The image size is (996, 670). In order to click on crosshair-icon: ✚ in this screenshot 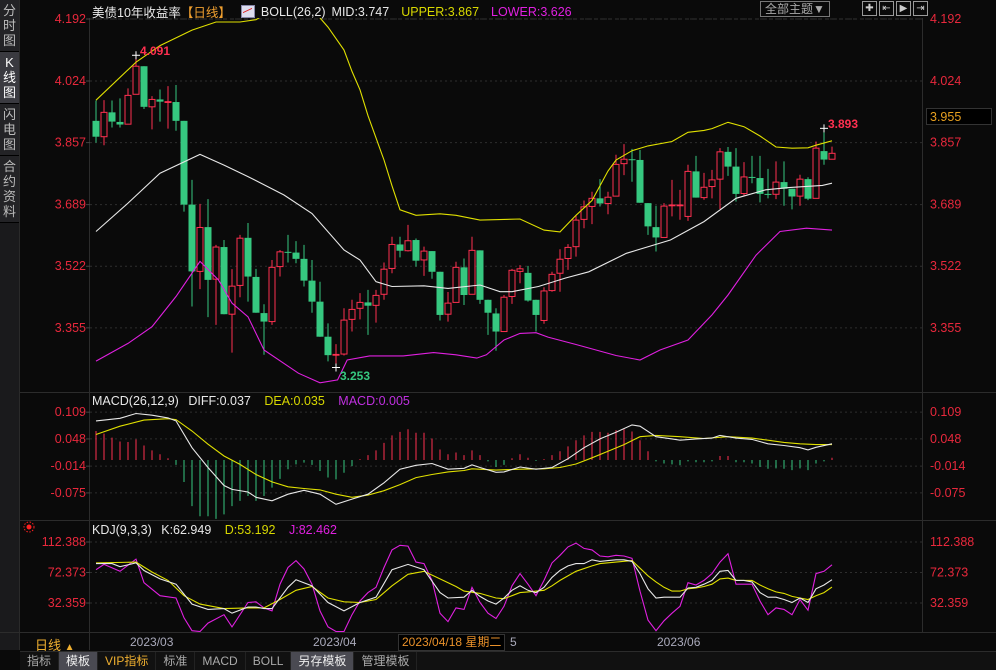, I will do `click(869, 8)`.